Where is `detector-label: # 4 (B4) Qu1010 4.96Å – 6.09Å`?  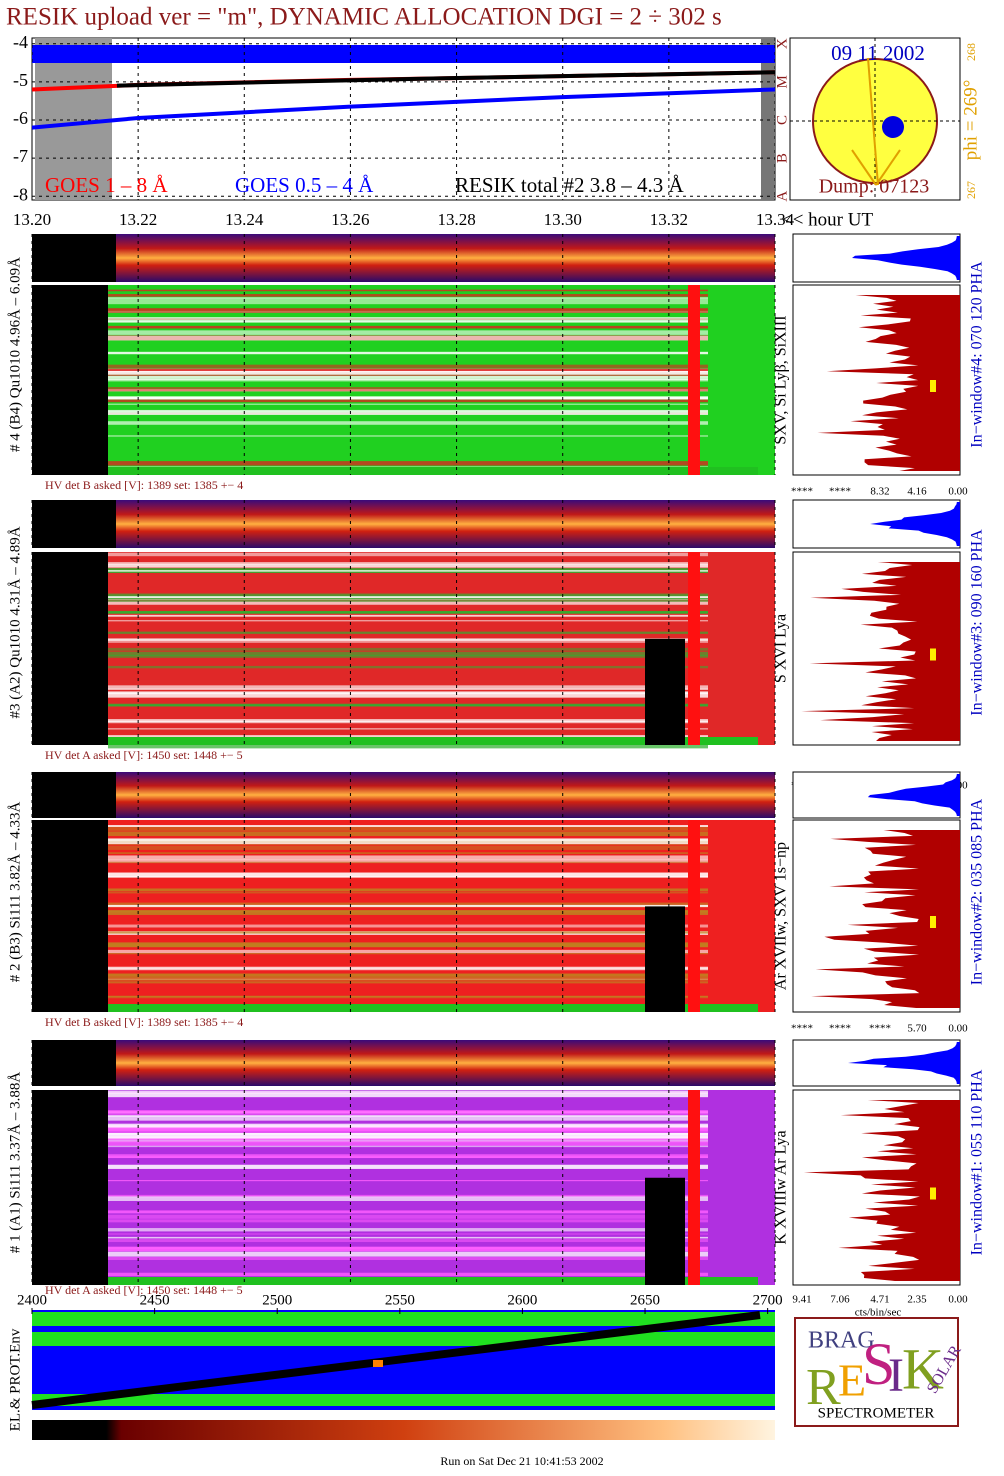
detector-label: # 4 (B4) Qu1010 4.96Å – 6.09Å is located at coordinates (15, 354).